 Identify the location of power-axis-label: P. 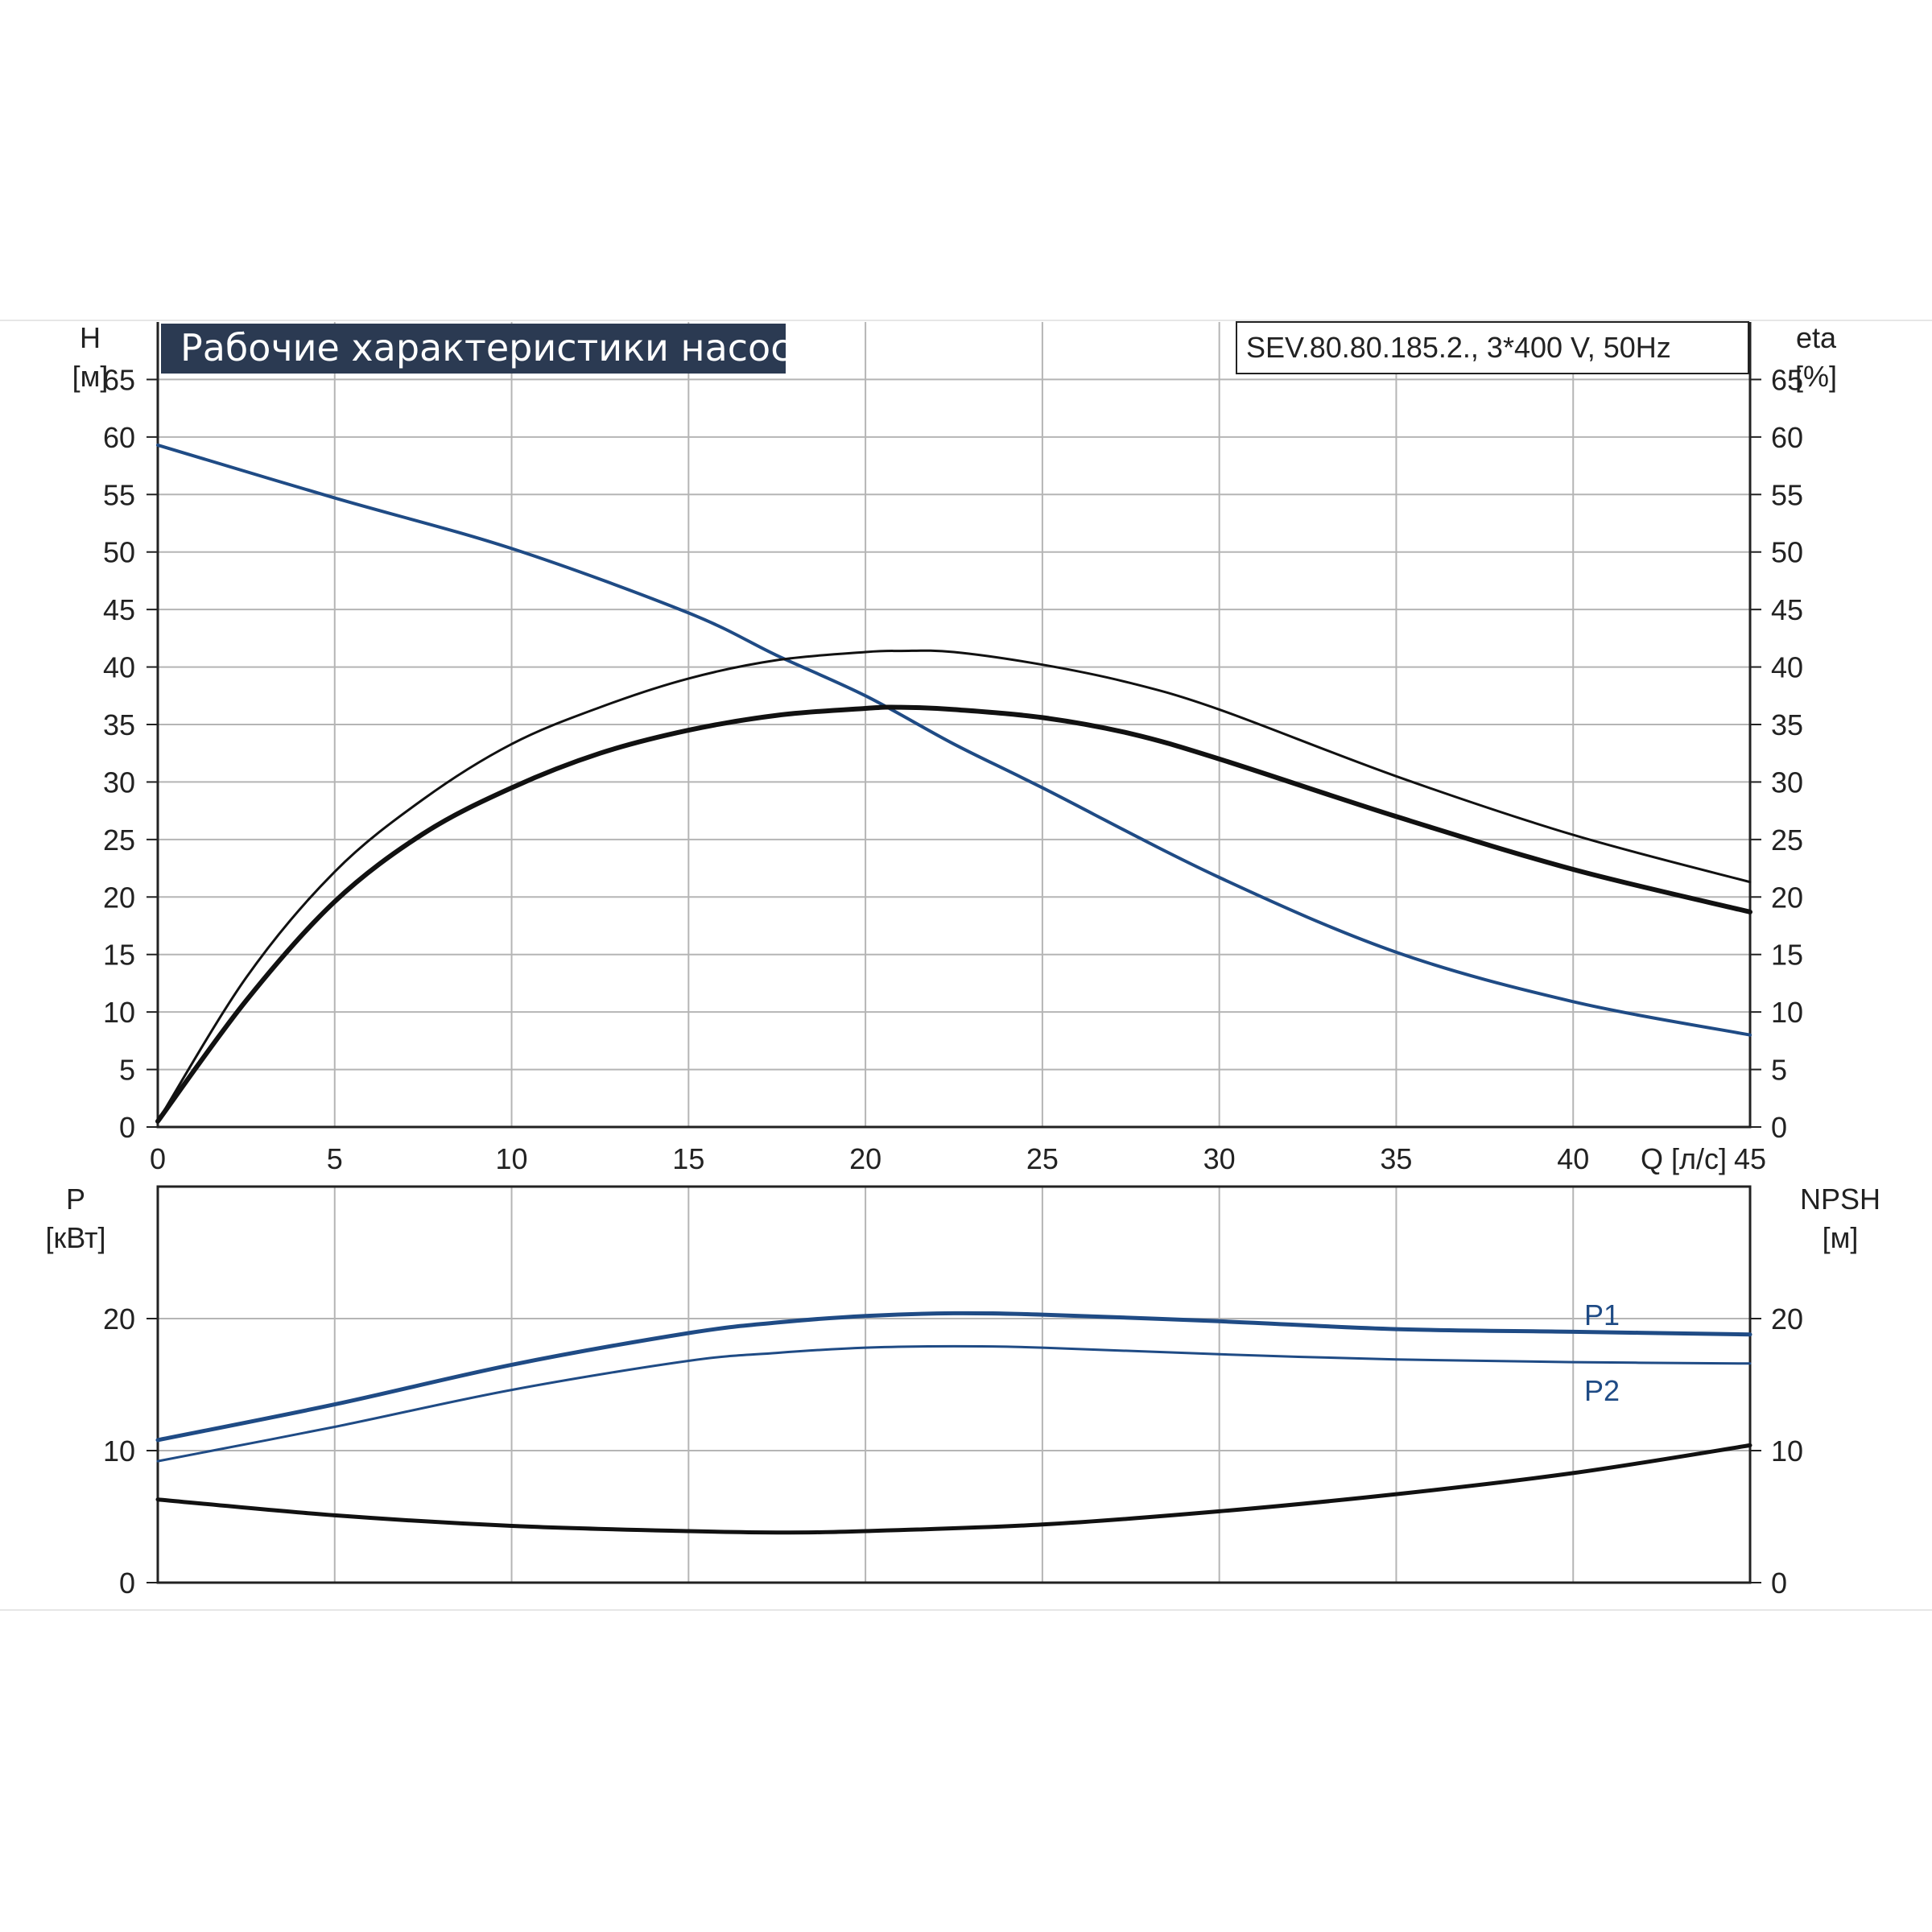
(75, 1199).